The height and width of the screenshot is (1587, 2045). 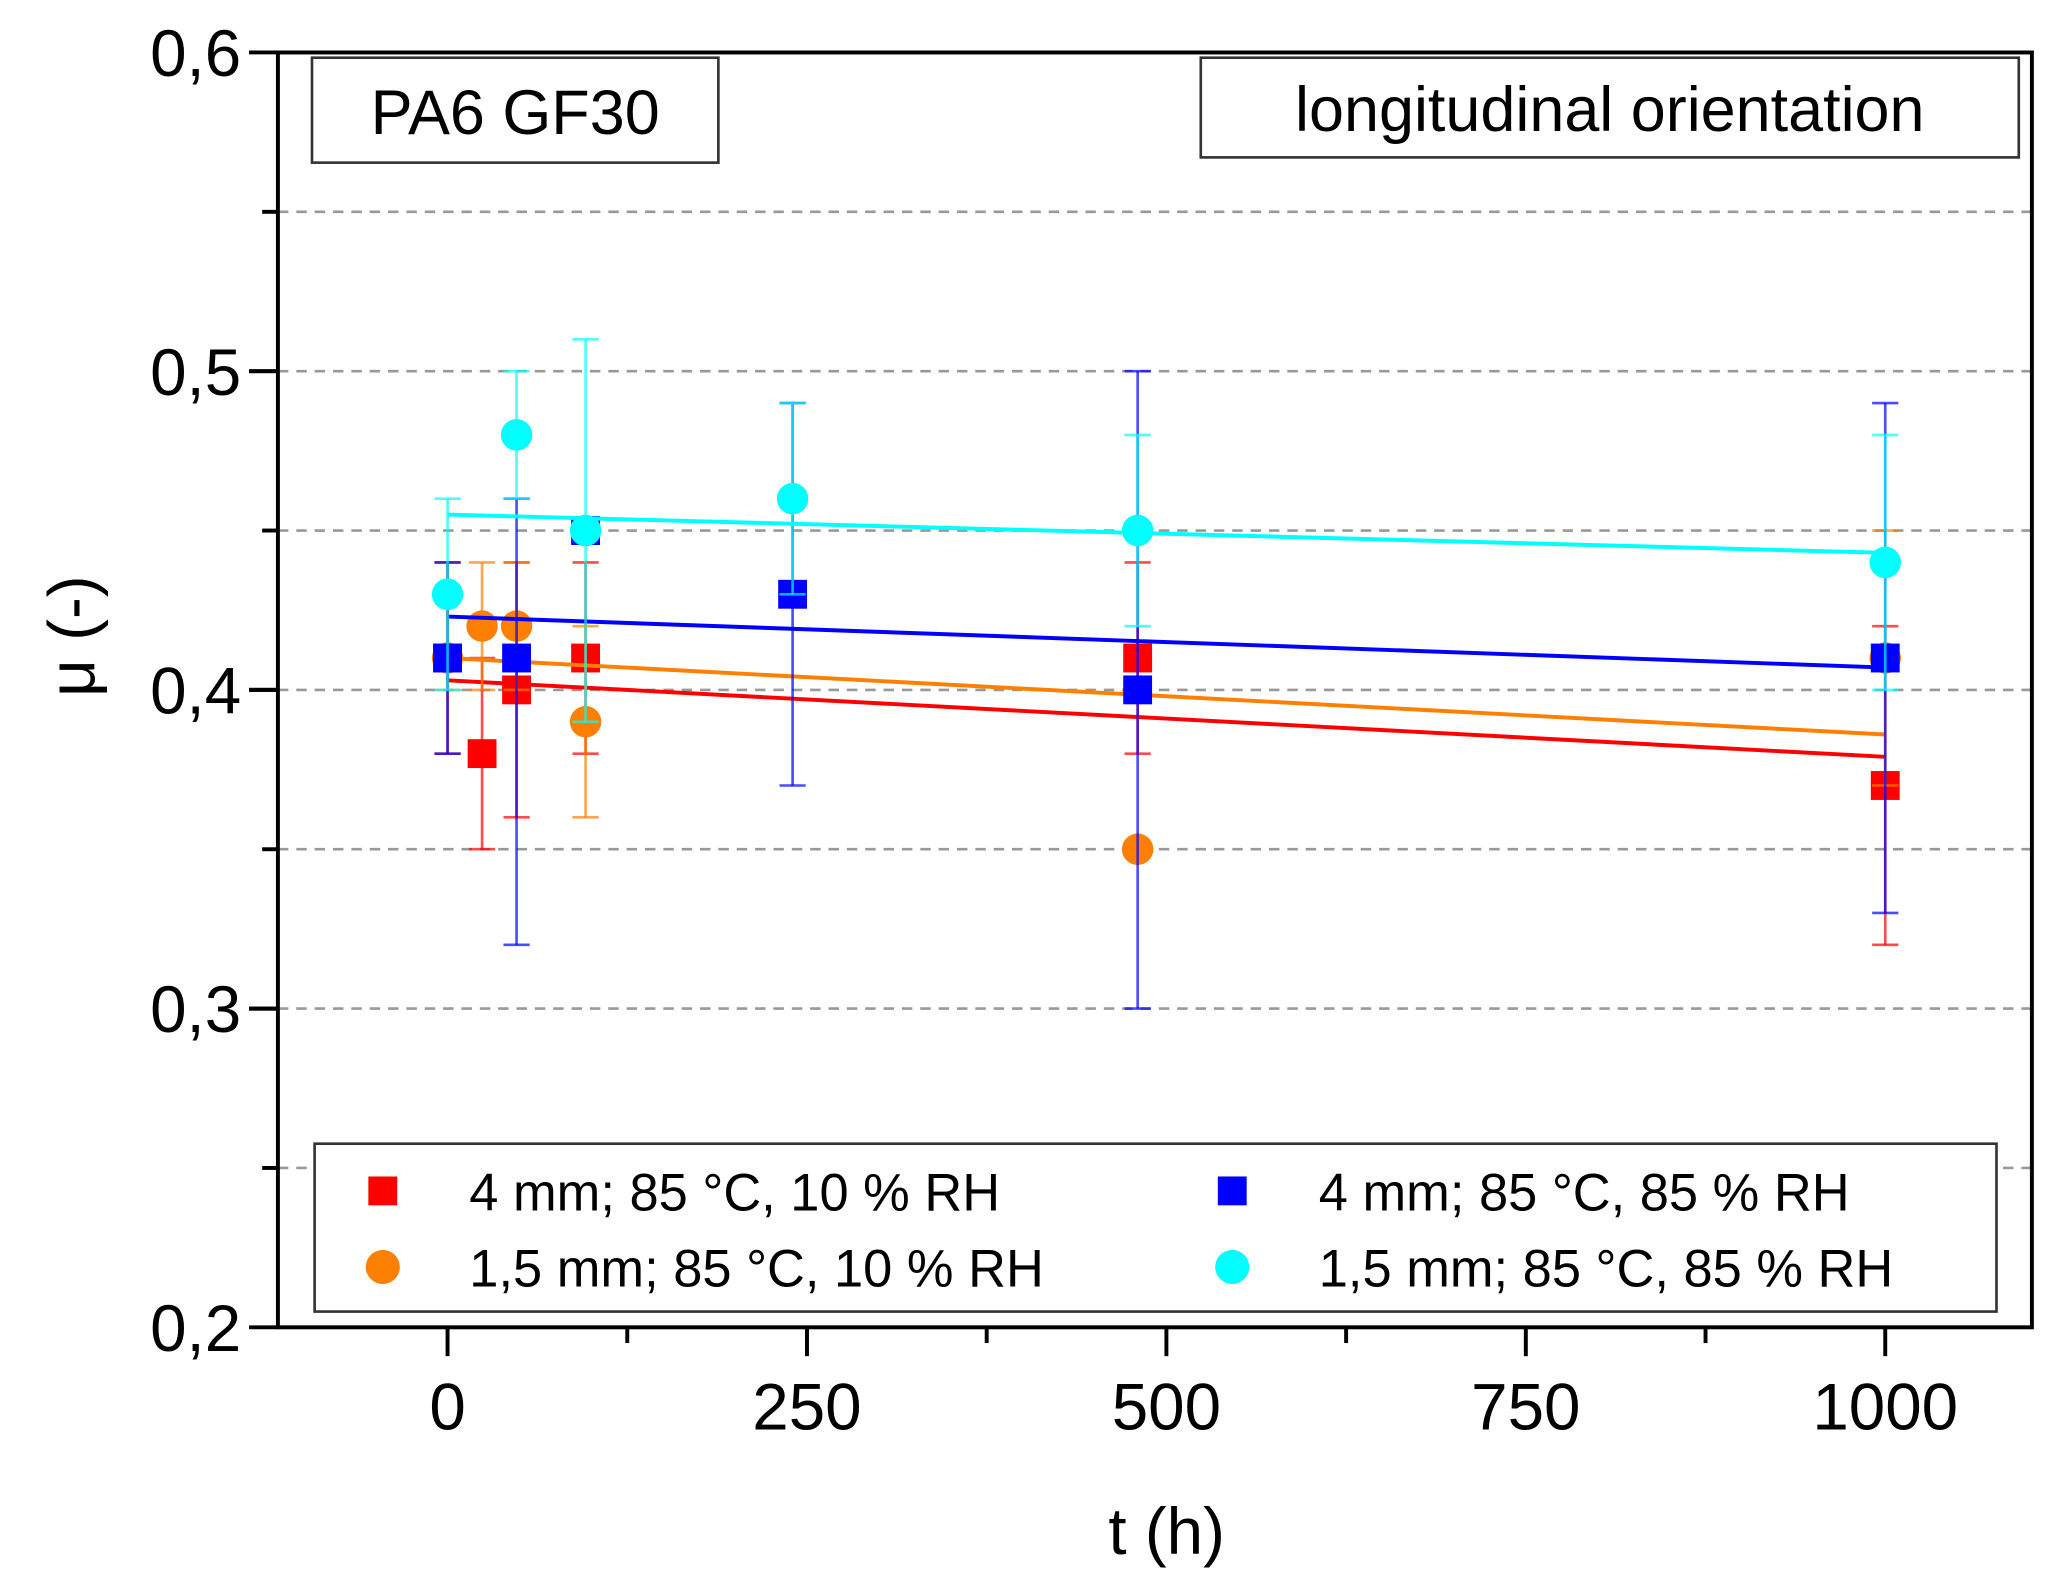 I want to click on y-tick-label: 0,5, so click(x=195, y=372).